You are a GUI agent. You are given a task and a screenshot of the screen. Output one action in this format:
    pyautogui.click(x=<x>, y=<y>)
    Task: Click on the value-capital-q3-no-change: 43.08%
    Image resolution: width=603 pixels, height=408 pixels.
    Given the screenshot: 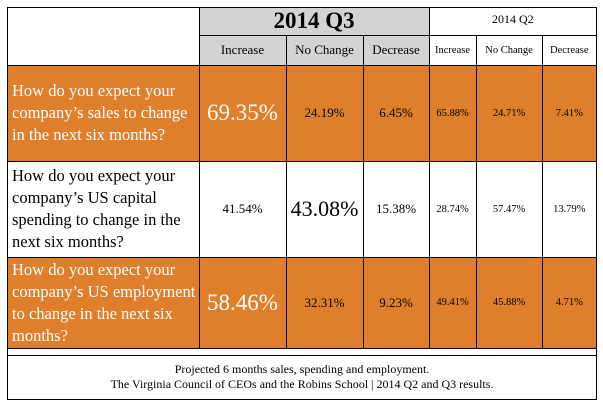 What is the action you would take?
    pyautogui.click(x=324, y=209)
    